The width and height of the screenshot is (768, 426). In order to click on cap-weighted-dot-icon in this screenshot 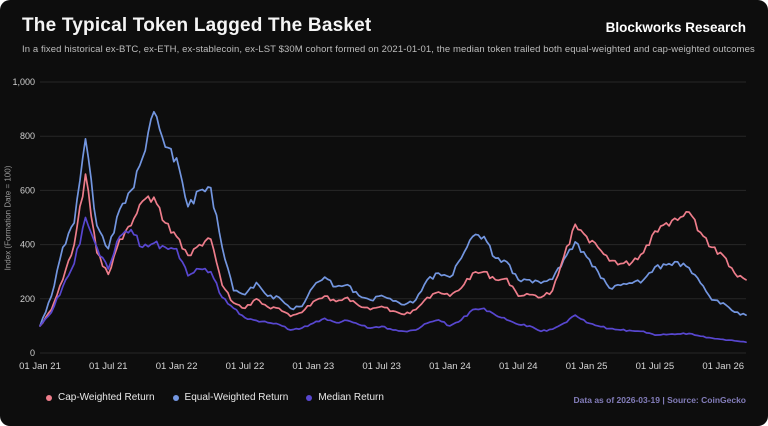, I will do `click(49, 397)`.